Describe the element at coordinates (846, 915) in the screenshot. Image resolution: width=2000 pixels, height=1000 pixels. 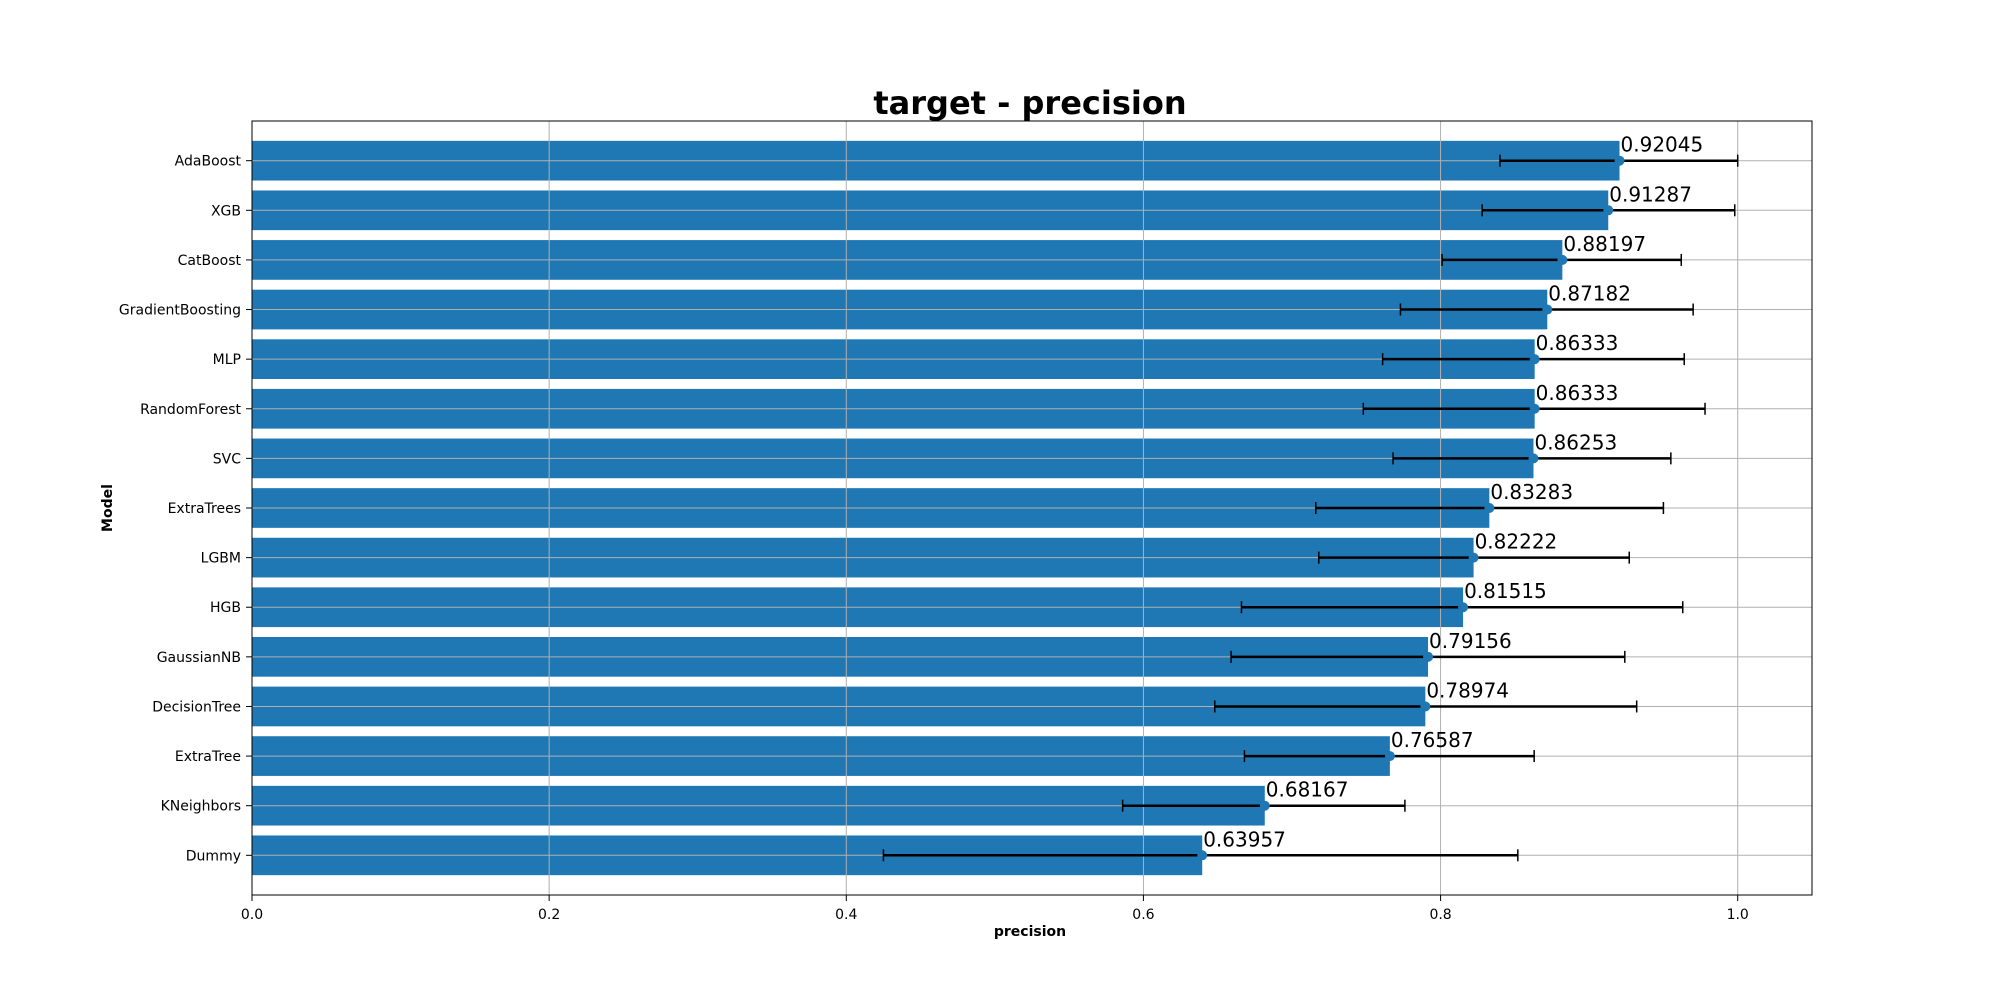
I see `x-tick-label: 0.4` at that location.